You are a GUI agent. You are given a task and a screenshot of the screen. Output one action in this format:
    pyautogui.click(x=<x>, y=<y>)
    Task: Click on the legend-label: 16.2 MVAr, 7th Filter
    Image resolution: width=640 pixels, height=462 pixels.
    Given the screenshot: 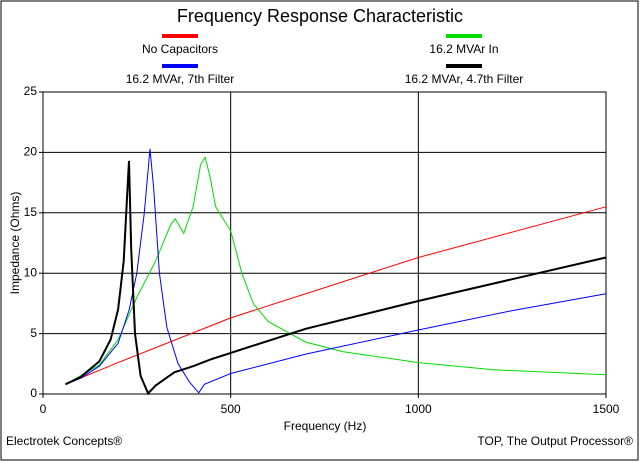 What is the action you would take?
    pyautogui.click(x=180, y=79)
    